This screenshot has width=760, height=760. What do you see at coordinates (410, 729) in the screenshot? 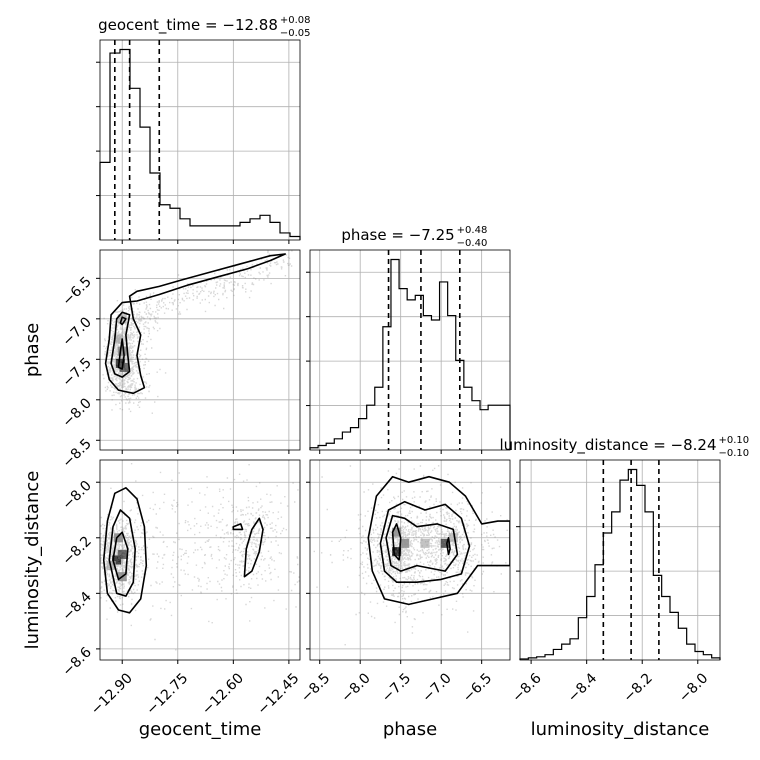
I see `x-axis-label-phase: phase` at bounding box center [410, 729].